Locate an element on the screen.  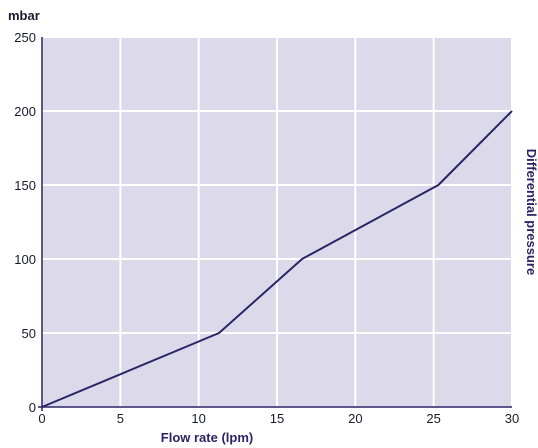
x-tick-labels: 0 5 10 15 20 25 30 is located at coordinates (278, 418).